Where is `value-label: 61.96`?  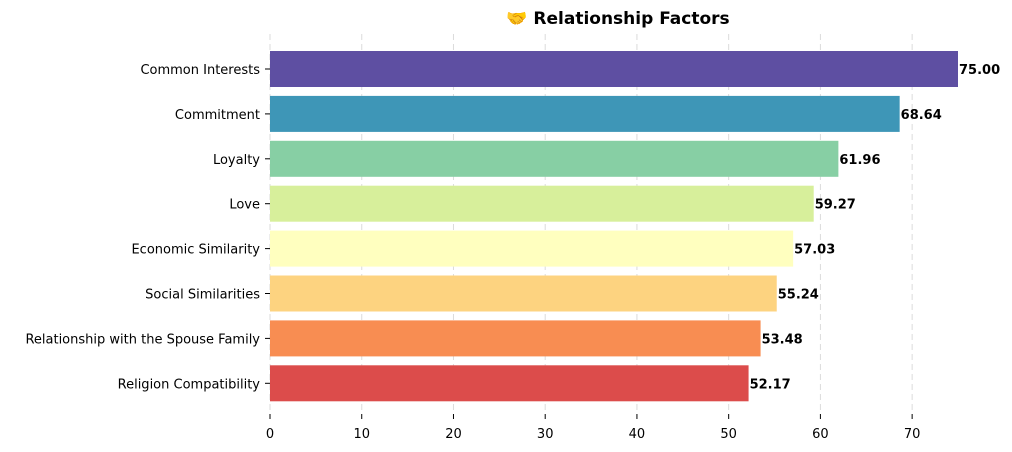
value-label: 61.96 is located at coordinates (859, 160).